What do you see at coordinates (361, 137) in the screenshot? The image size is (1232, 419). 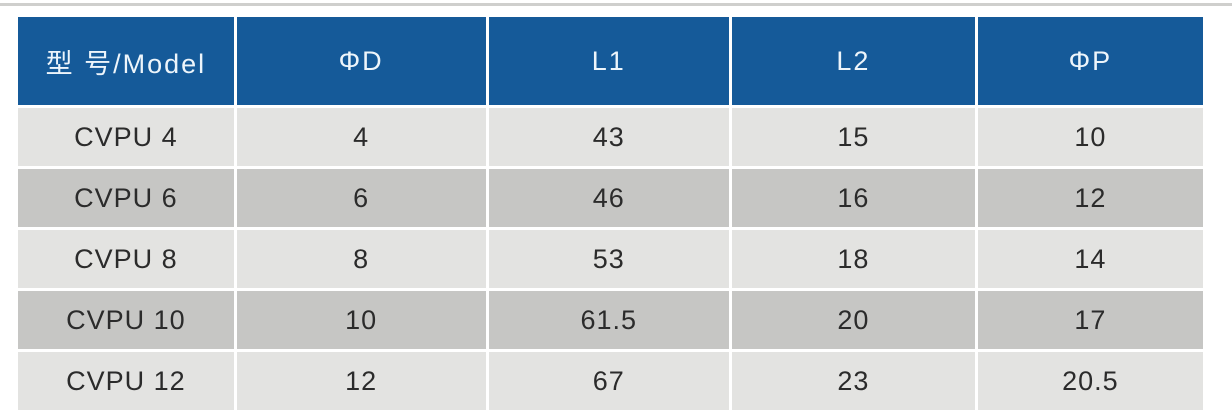 I see `d-value-cell: 4` at bounding box center [361, 137].